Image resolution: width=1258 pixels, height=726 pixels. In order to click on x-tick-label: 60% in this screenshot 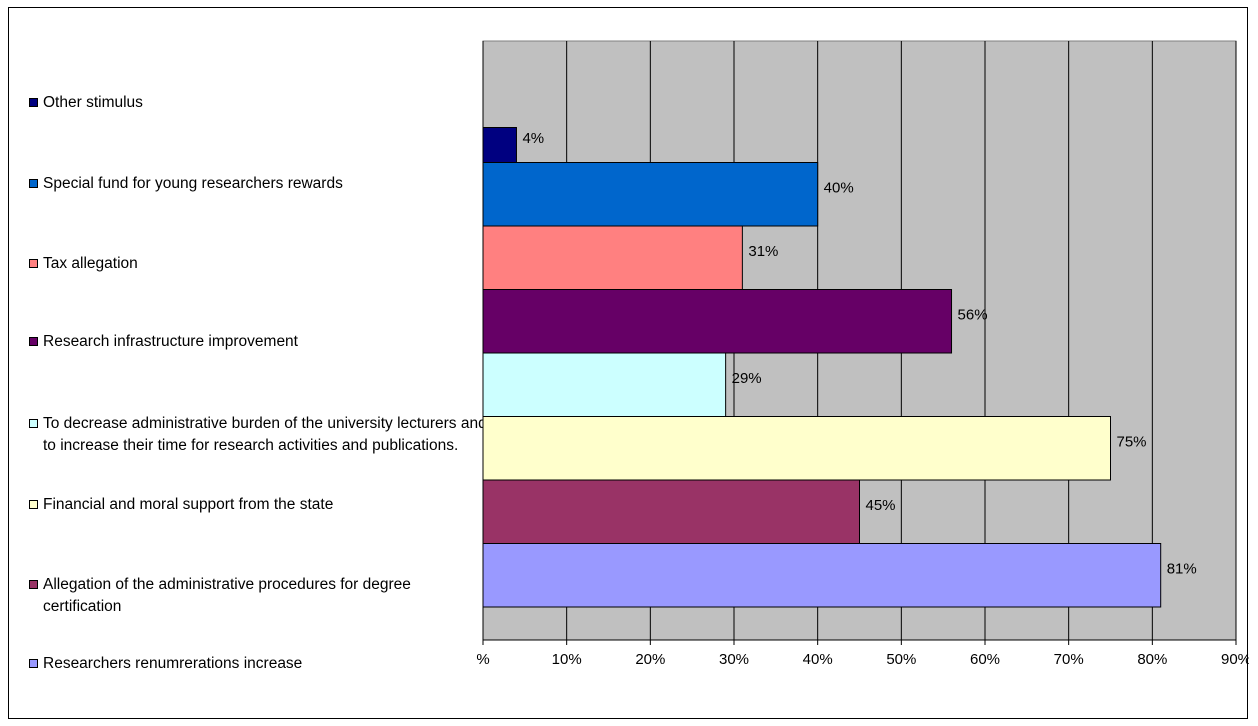, I will do `click(985, 659)`.